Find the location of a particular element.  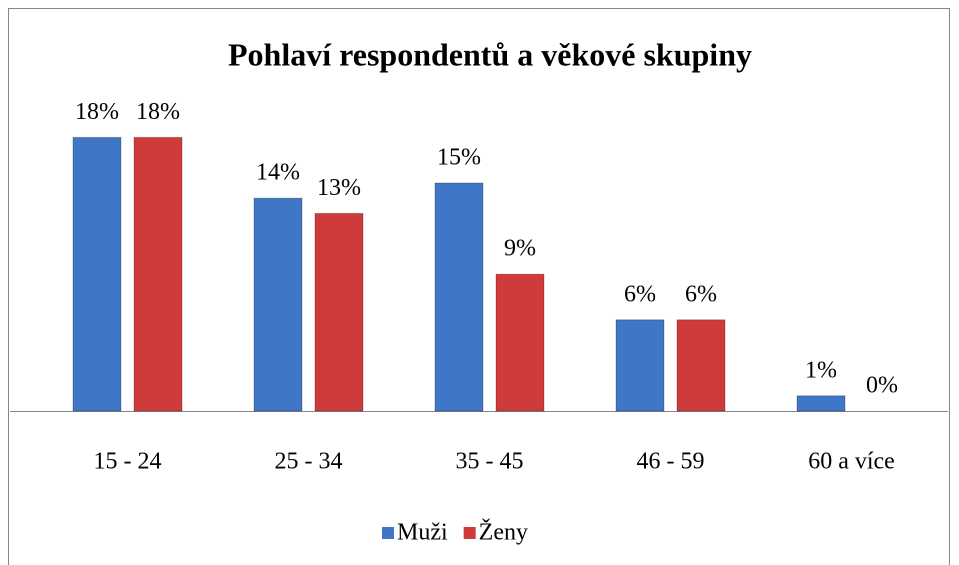

legend-label: Ženy is located at coordinates (503, 533).